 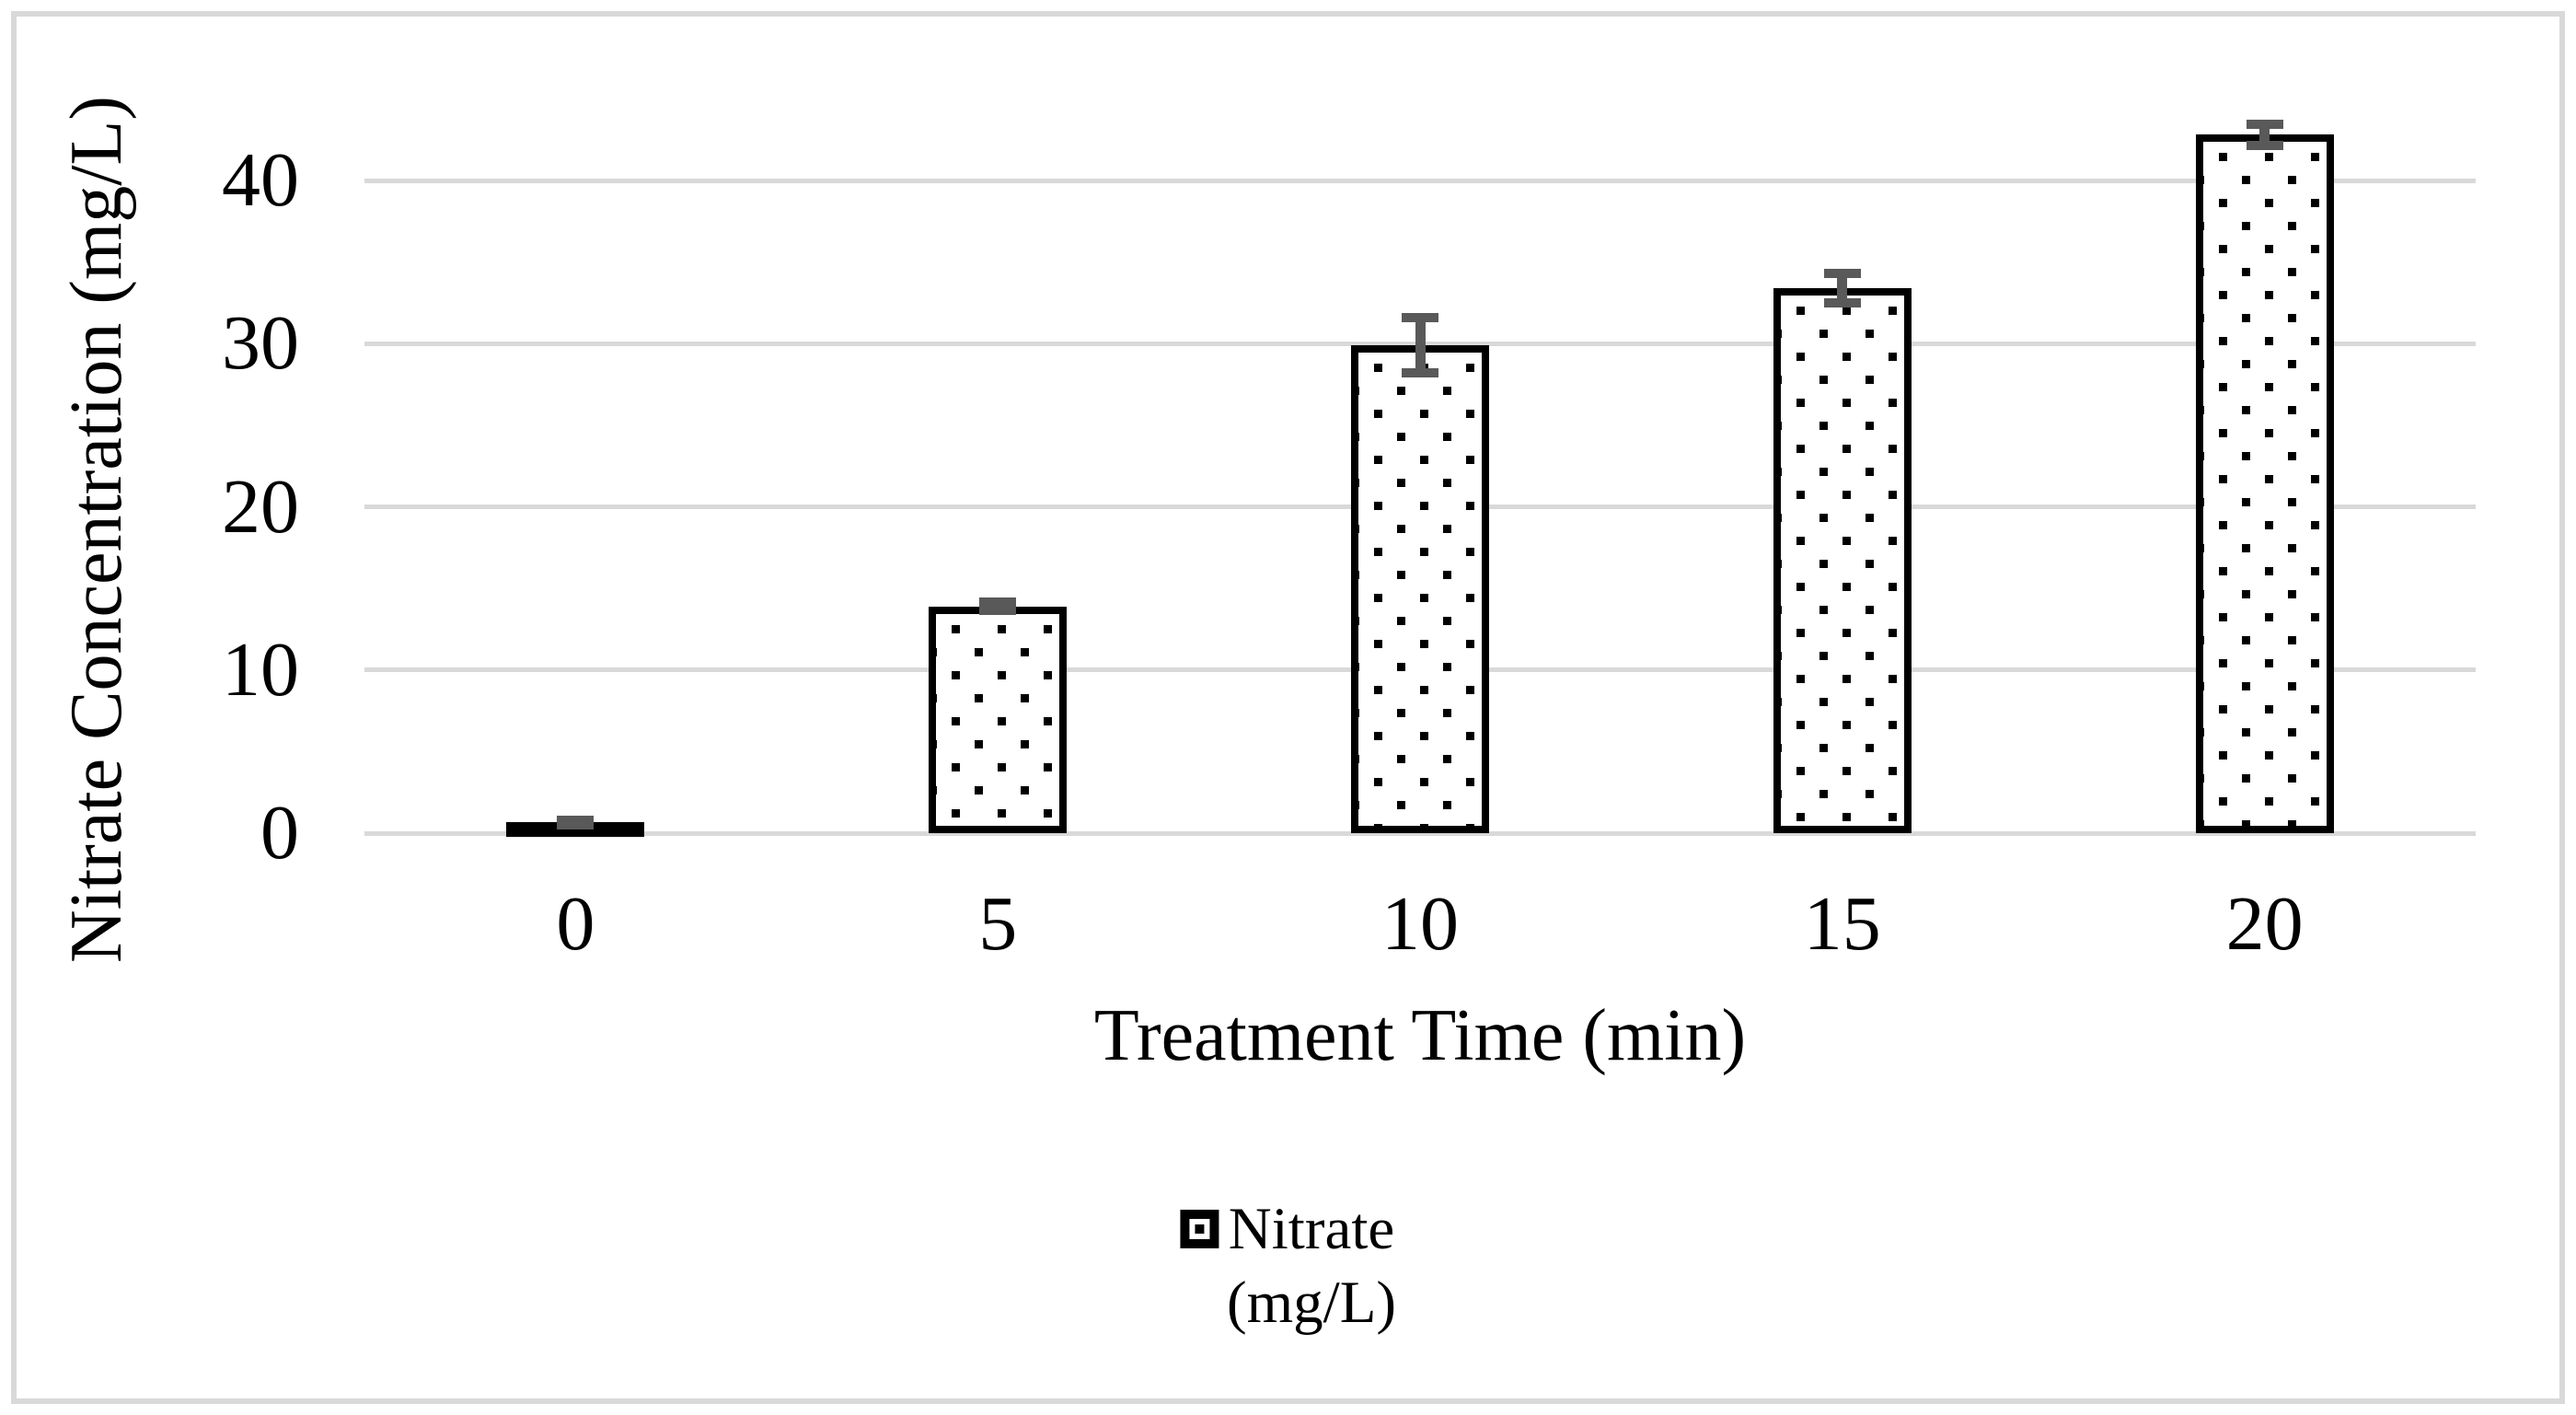 I want to click on x-tick-label: 10, so click(x=1420, y=924).